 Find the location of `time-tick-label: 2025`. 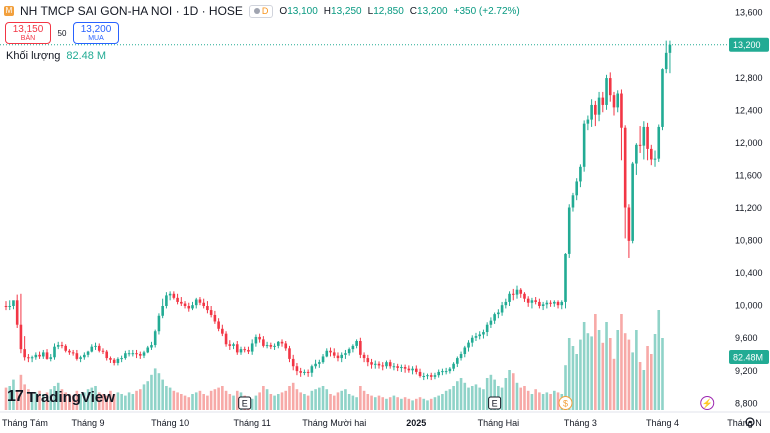

time-tick-label: 2025 is located at coordinates (416, 423).